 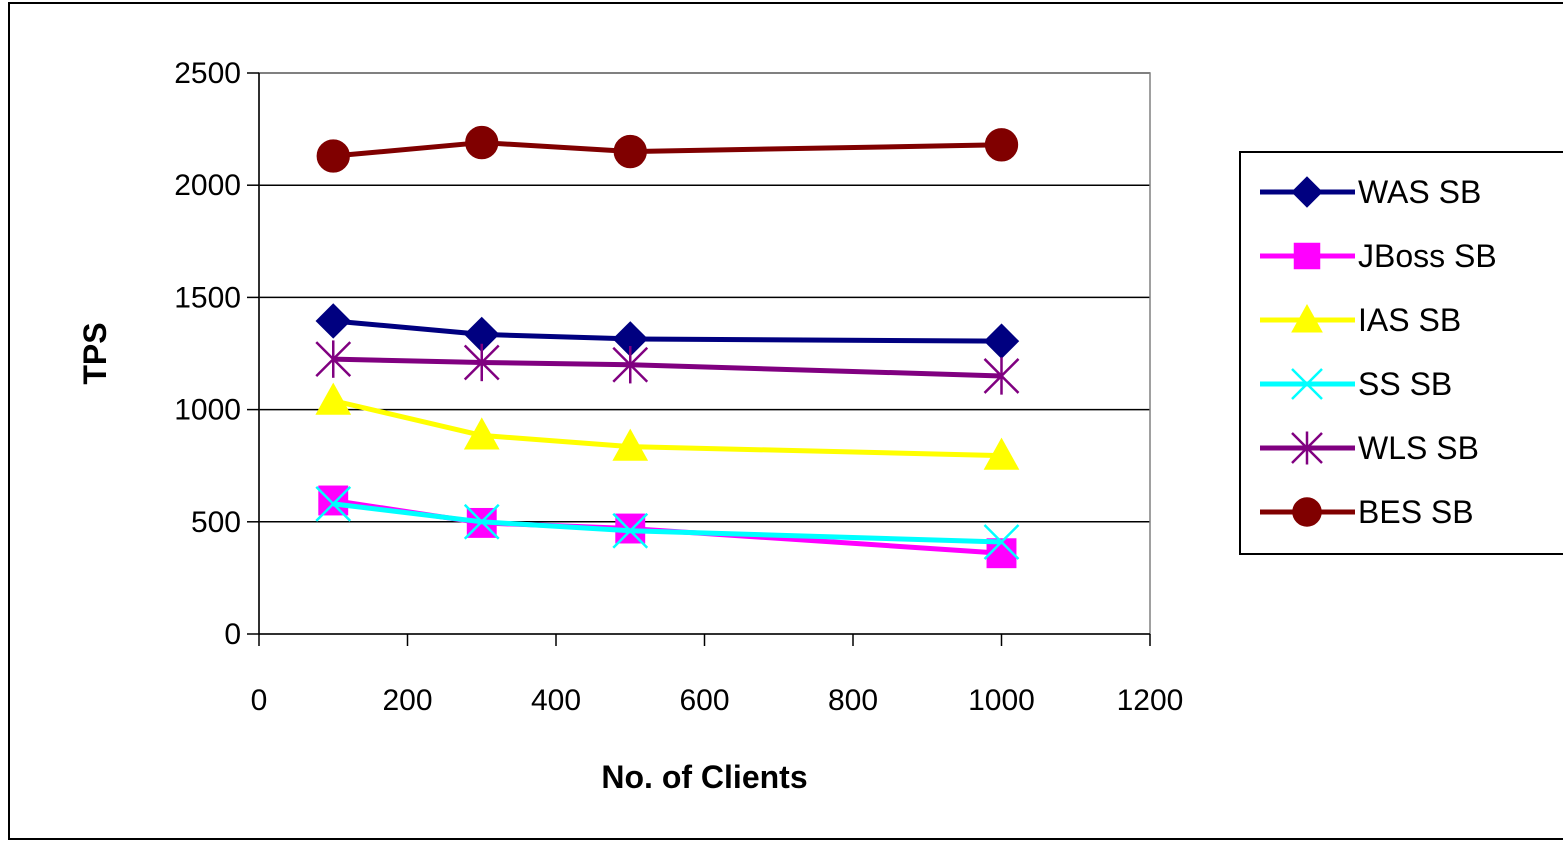 I want to click on legend-item: IAS SB, so click(x=1360, y=320).